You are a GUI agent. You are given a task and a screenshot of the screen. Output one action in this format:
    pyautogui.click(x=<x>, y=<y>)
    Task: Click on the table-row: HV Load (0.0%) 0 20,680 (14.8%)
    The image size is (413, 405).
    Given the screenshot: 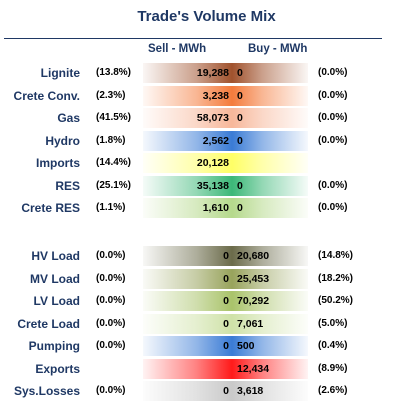 What is the action you would take?
    pyautogui.click(x=206, y=256)
    